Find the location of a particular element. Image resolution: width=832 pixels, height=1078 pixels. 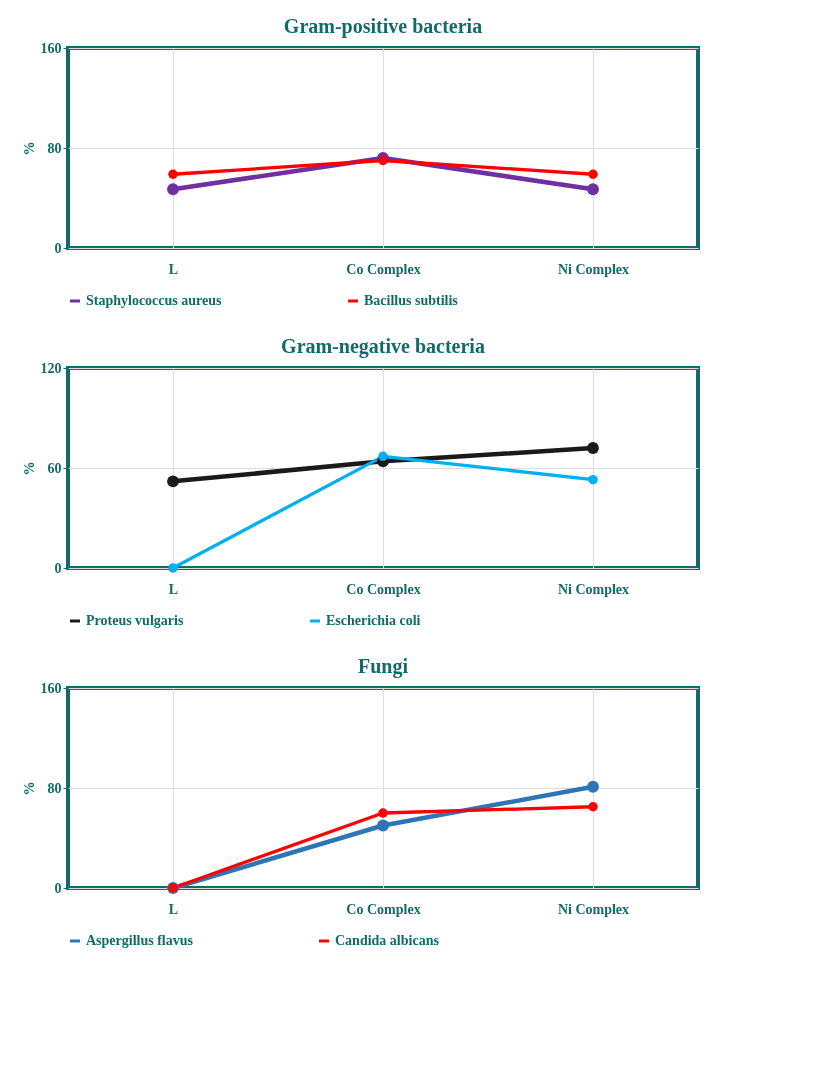

chart-title: Gram-positive bacteria is located at coordinates (383, 26).